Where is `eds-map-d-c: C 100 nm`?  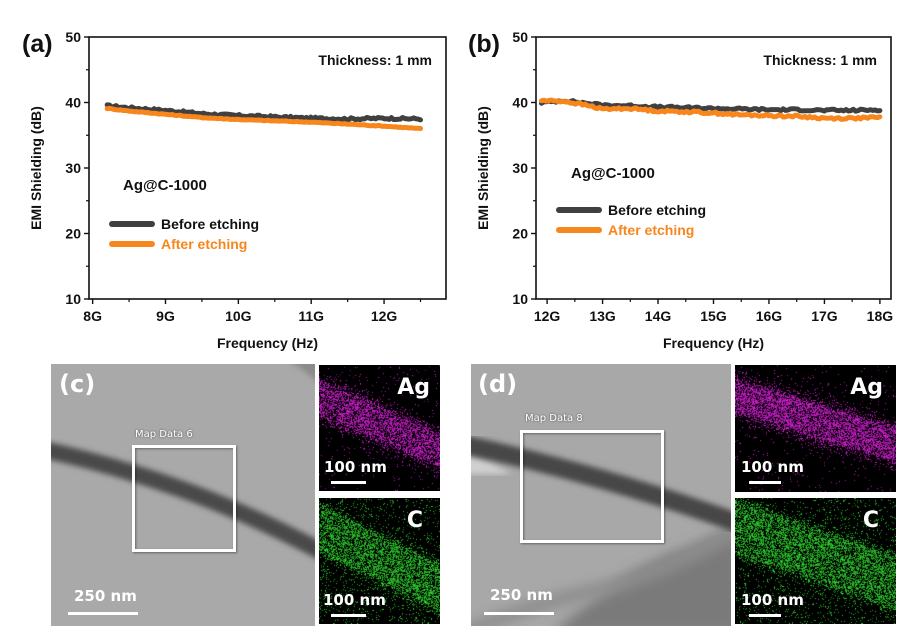
eds-map-d-c: C 100 nm is located at coordinates (815, 561).